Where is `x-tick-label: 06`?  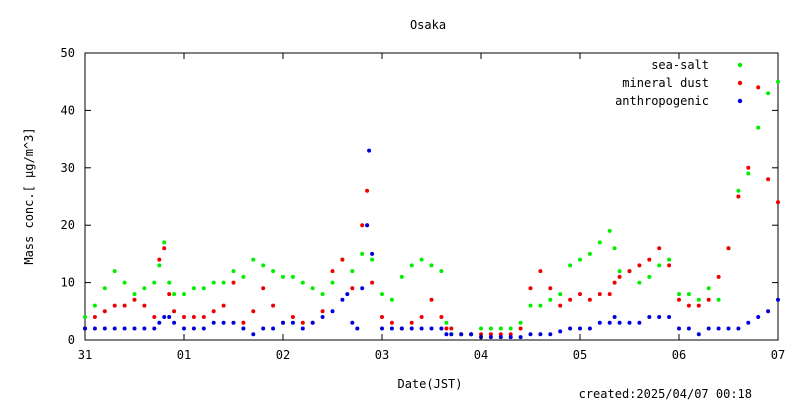 x-tick-label: 06 is located at coordinates (679, 355).